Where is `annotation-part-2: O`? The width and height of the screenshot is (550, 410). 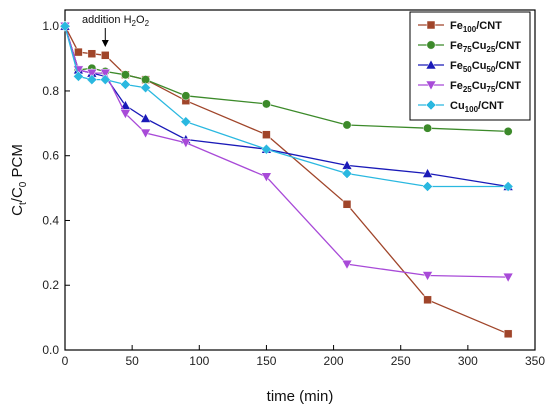 annotation-part-2: O is located at coordinates (140, 20).